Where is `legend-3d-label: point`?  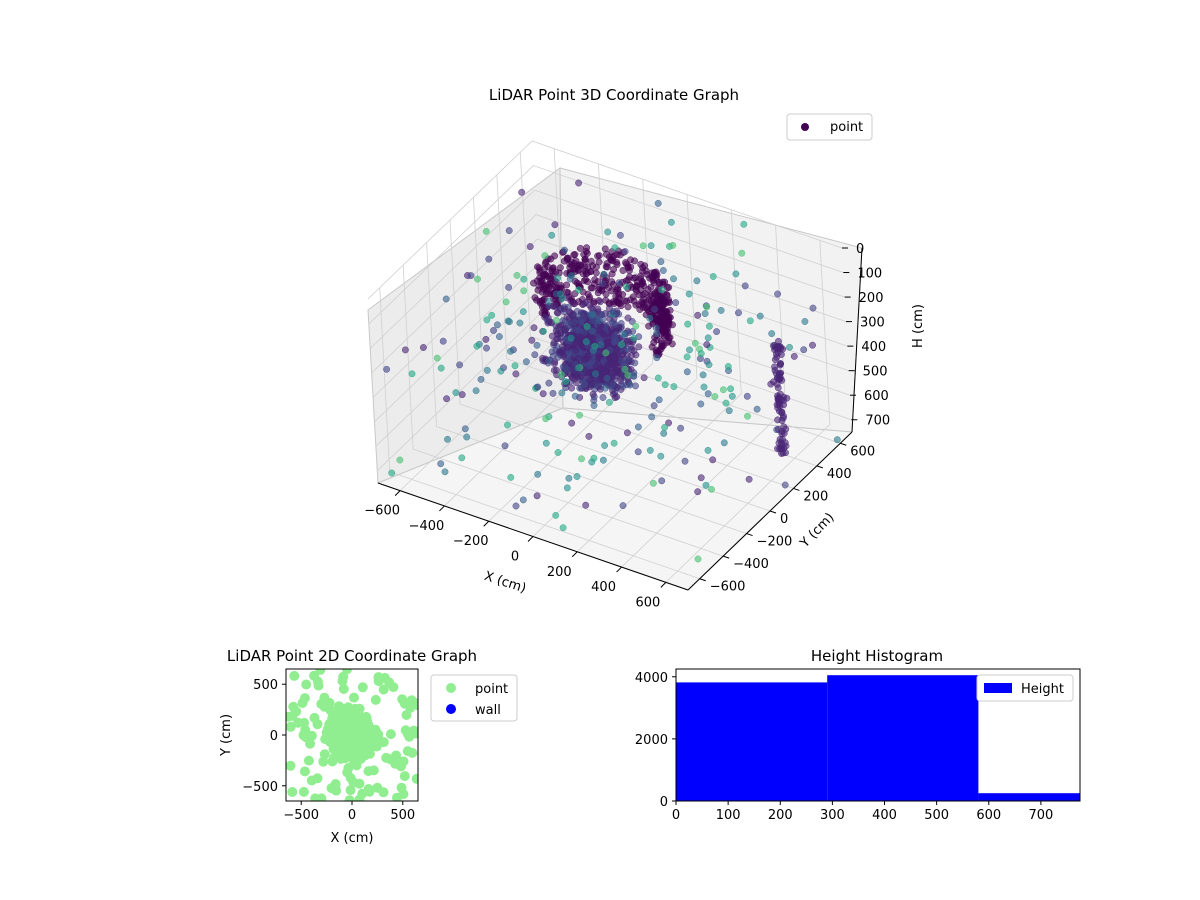
legend-3d-label: point is located at coordinates (846, 127).